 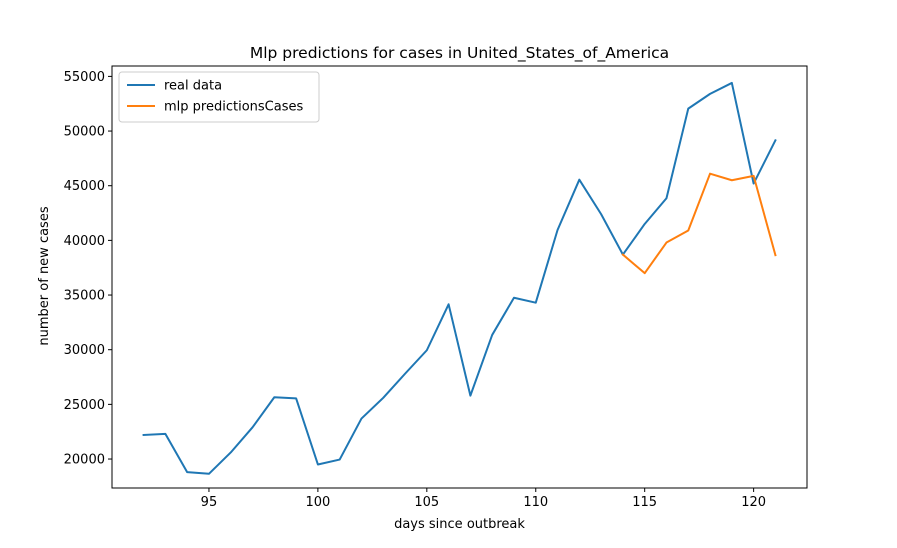 What do you see at coordinates (317, 502) in the screenshot?
I see `x-tick-label: 100` at bounding box center [317, 502].